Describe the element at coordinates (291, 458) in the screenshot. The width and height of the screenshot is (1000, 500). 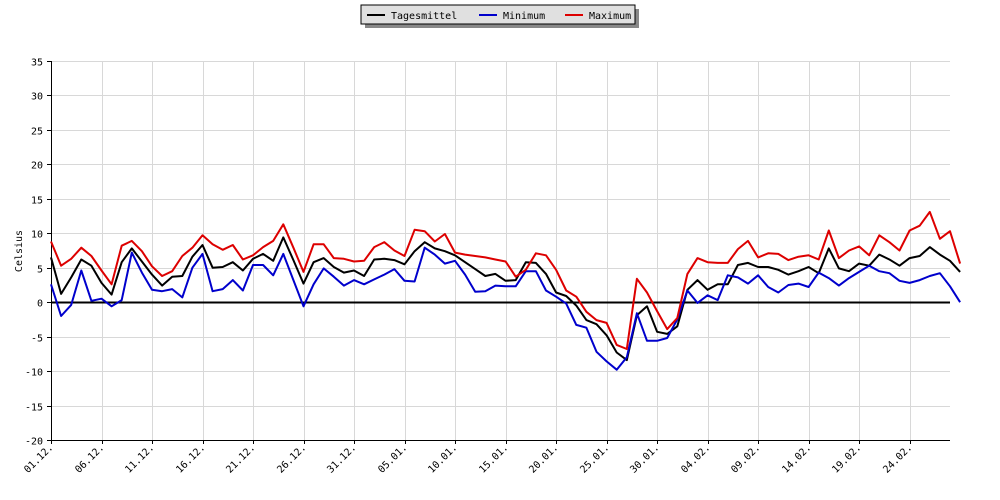
I see `x-tick-label: 26.12.` at that location.